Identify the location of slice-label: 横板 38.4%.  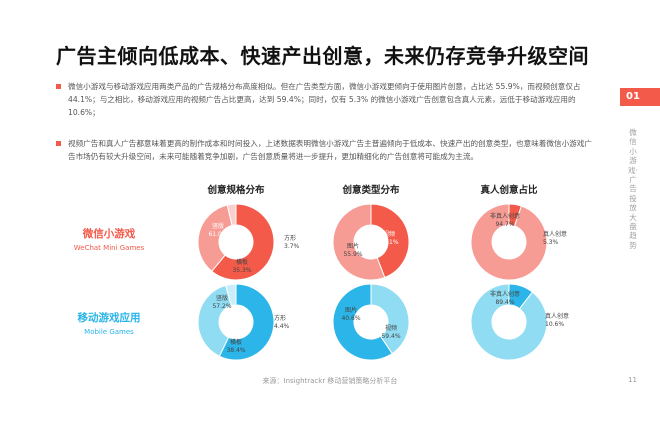
(235, 346).